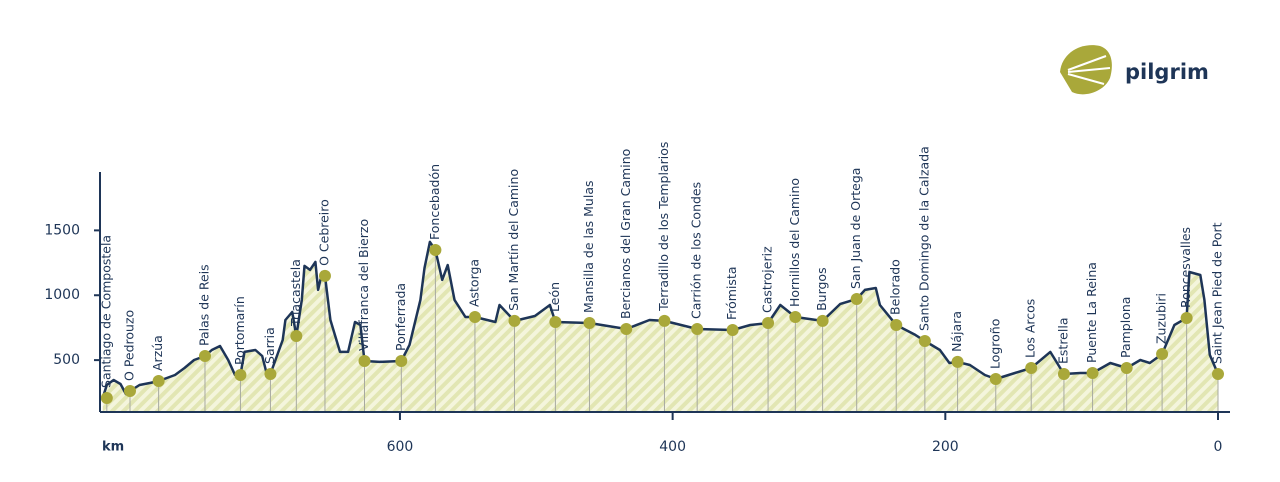 The image size is (1280, 482). Describe the element at coordinates (1167, 72) in the screenshot. I see `brand-name: pilgrim` at that location.